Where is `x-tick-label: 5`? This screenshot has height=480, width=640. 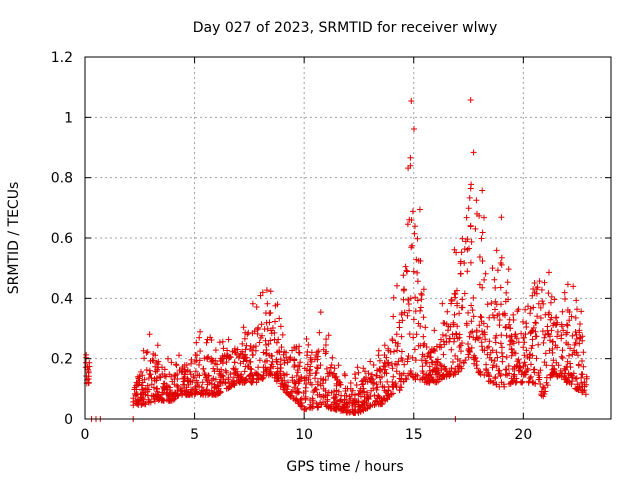
x-tick-label: 5 is located at coordinates (194, 435).